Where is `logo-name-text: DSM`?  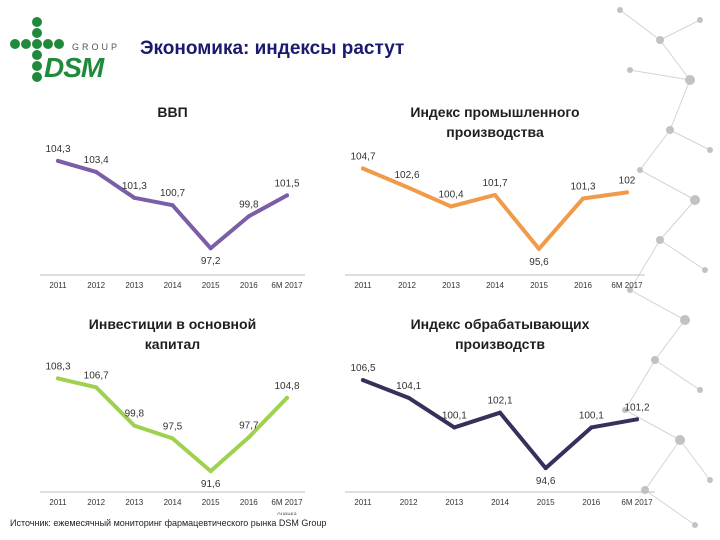
logo-name-text: DSM is located at coordinates (74, 67).